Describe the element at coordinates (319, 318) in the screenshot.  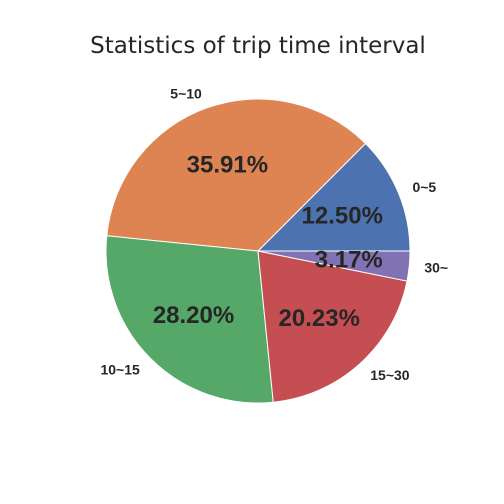
I see `percent-label-15-30: 20.23%` at that location.